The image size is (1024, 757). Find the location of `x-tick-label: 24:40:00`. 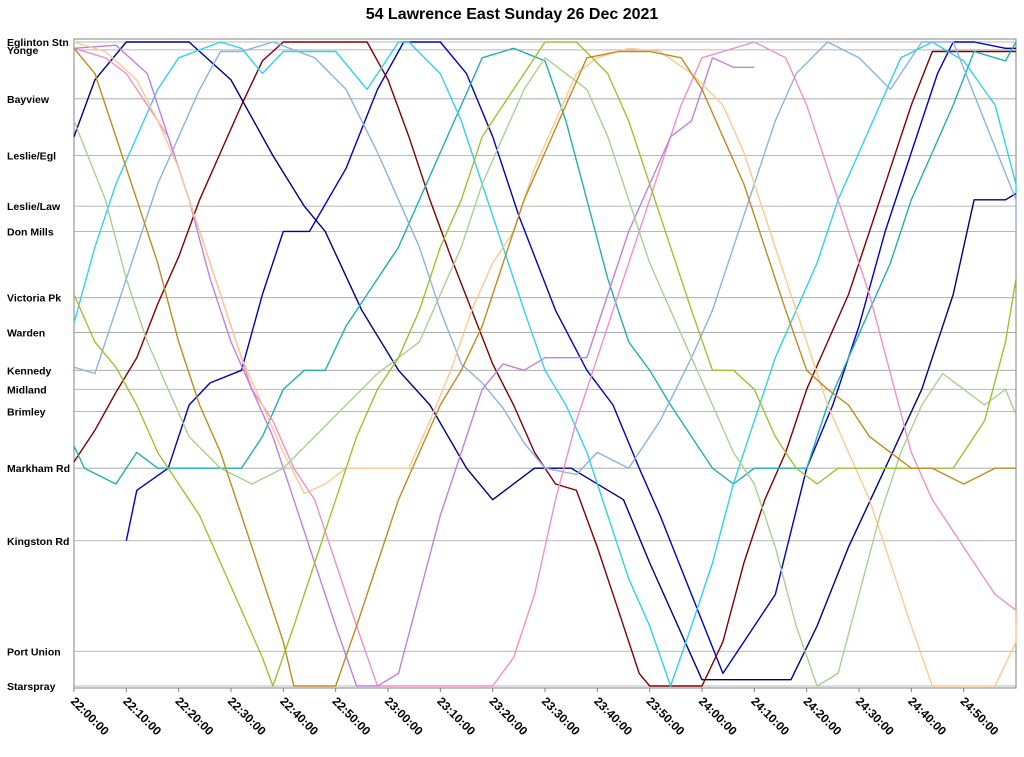

x-tick-label: 24:40:00 is located at coordinates (927, 716).